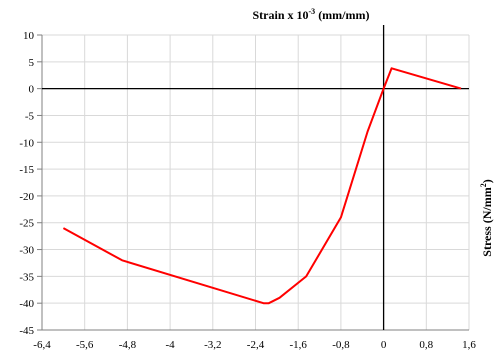  What do you see at coordinates (26, 277) in the screenshot?
I see `y-tick-label: -35` at bounding box center [26, 277].